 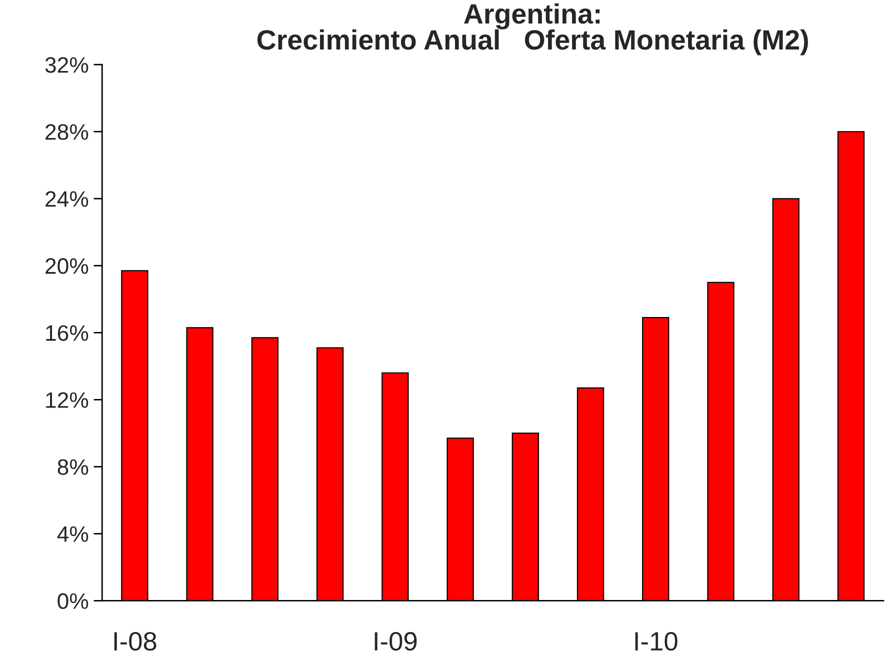 What do you see at coordinates (73, 601) in the screenshot?
I see `y-tick-label: 0%` at bounding box center [73, 601].